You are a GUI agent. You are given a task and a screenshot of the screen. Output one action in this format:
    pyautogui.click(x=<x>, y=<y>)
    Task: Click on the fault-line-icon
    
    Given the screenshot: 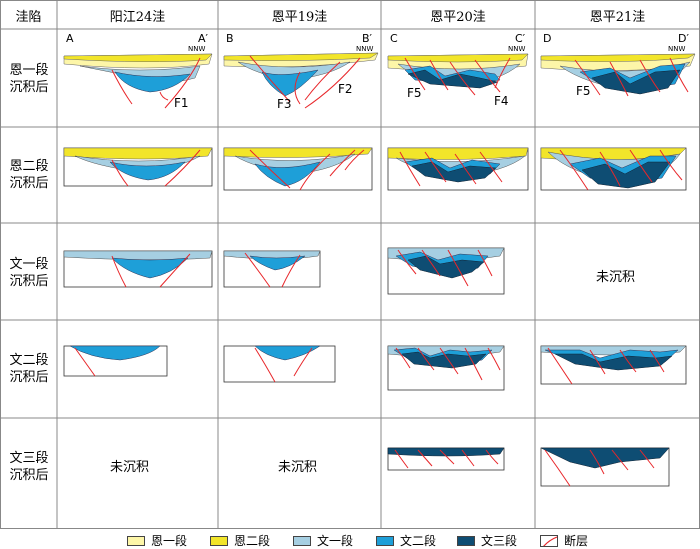 What is the action you would take?
    pyautogui.click(x=549, y=540)
    